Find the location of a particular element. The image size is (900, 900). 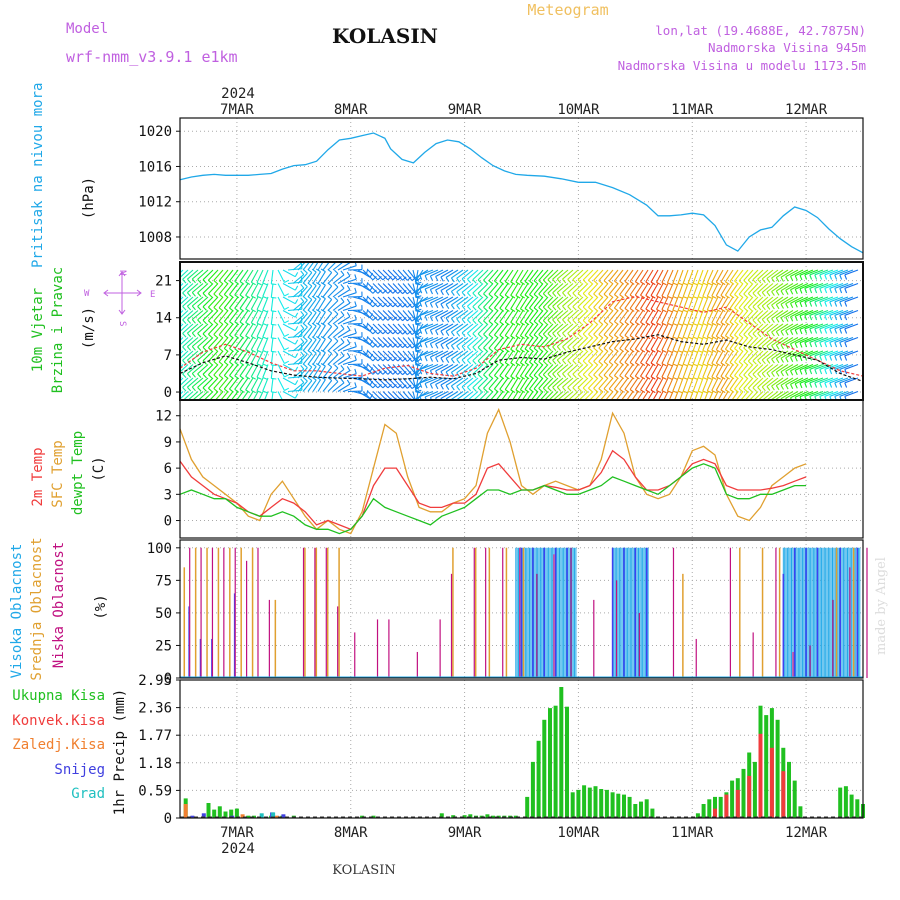

y-tick-label: 0 is located at coordinates (168, 522).